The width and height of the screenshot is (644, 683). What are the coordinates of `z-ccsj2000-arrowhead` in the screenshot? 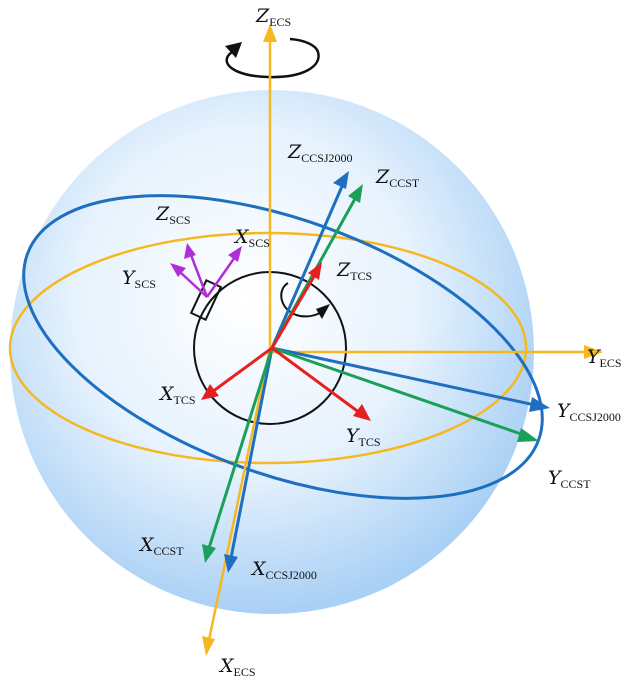 It's located at (341, 180).